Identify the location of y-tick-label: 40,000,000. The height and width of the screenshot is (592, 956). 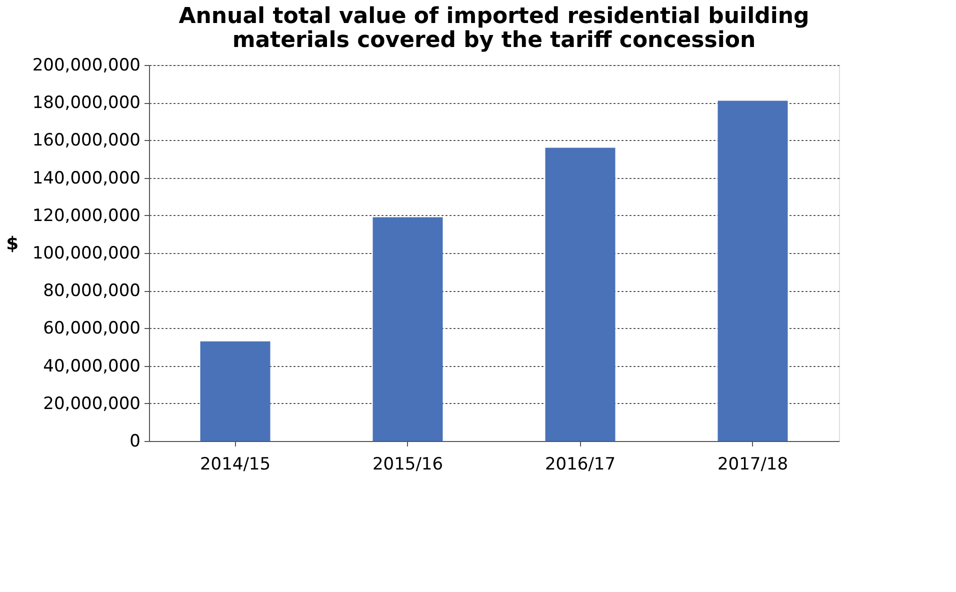
(91, 366).